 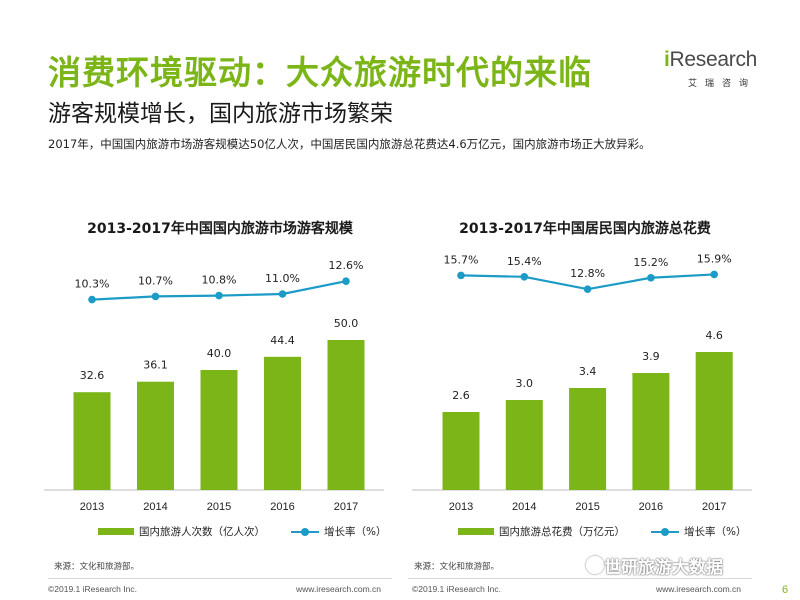 I want to click on footer-divider-right, so click(x=580, y=578).